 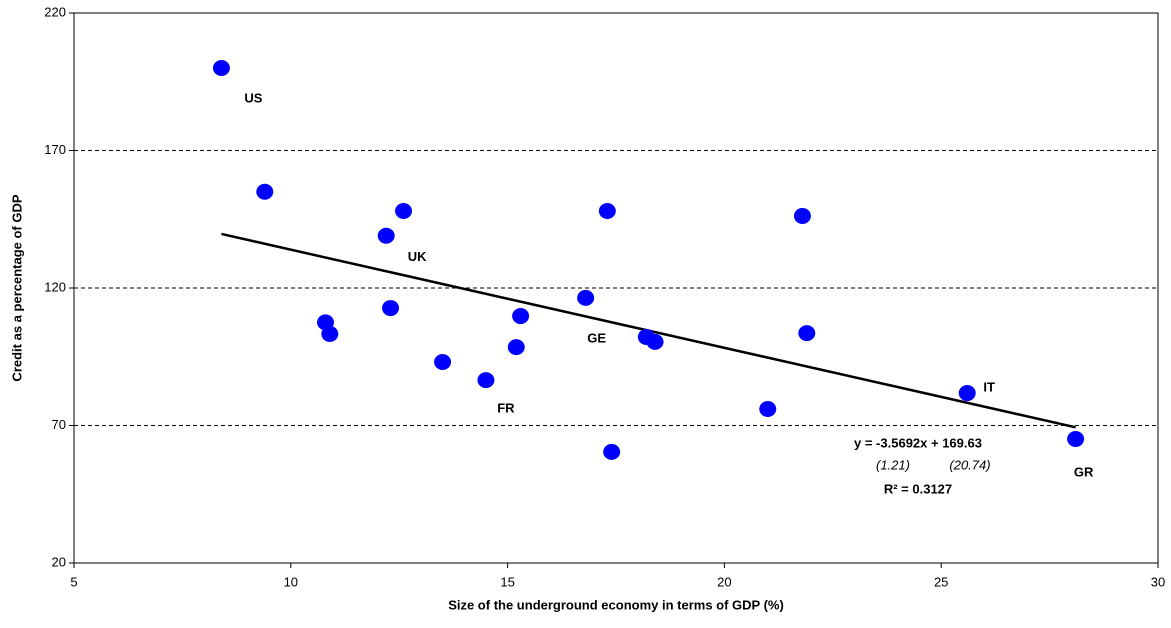 What do you see at coordinates (55, 286) in the screenshot?
I see `y-tick-label: 120` at bounding box center [55, 286].